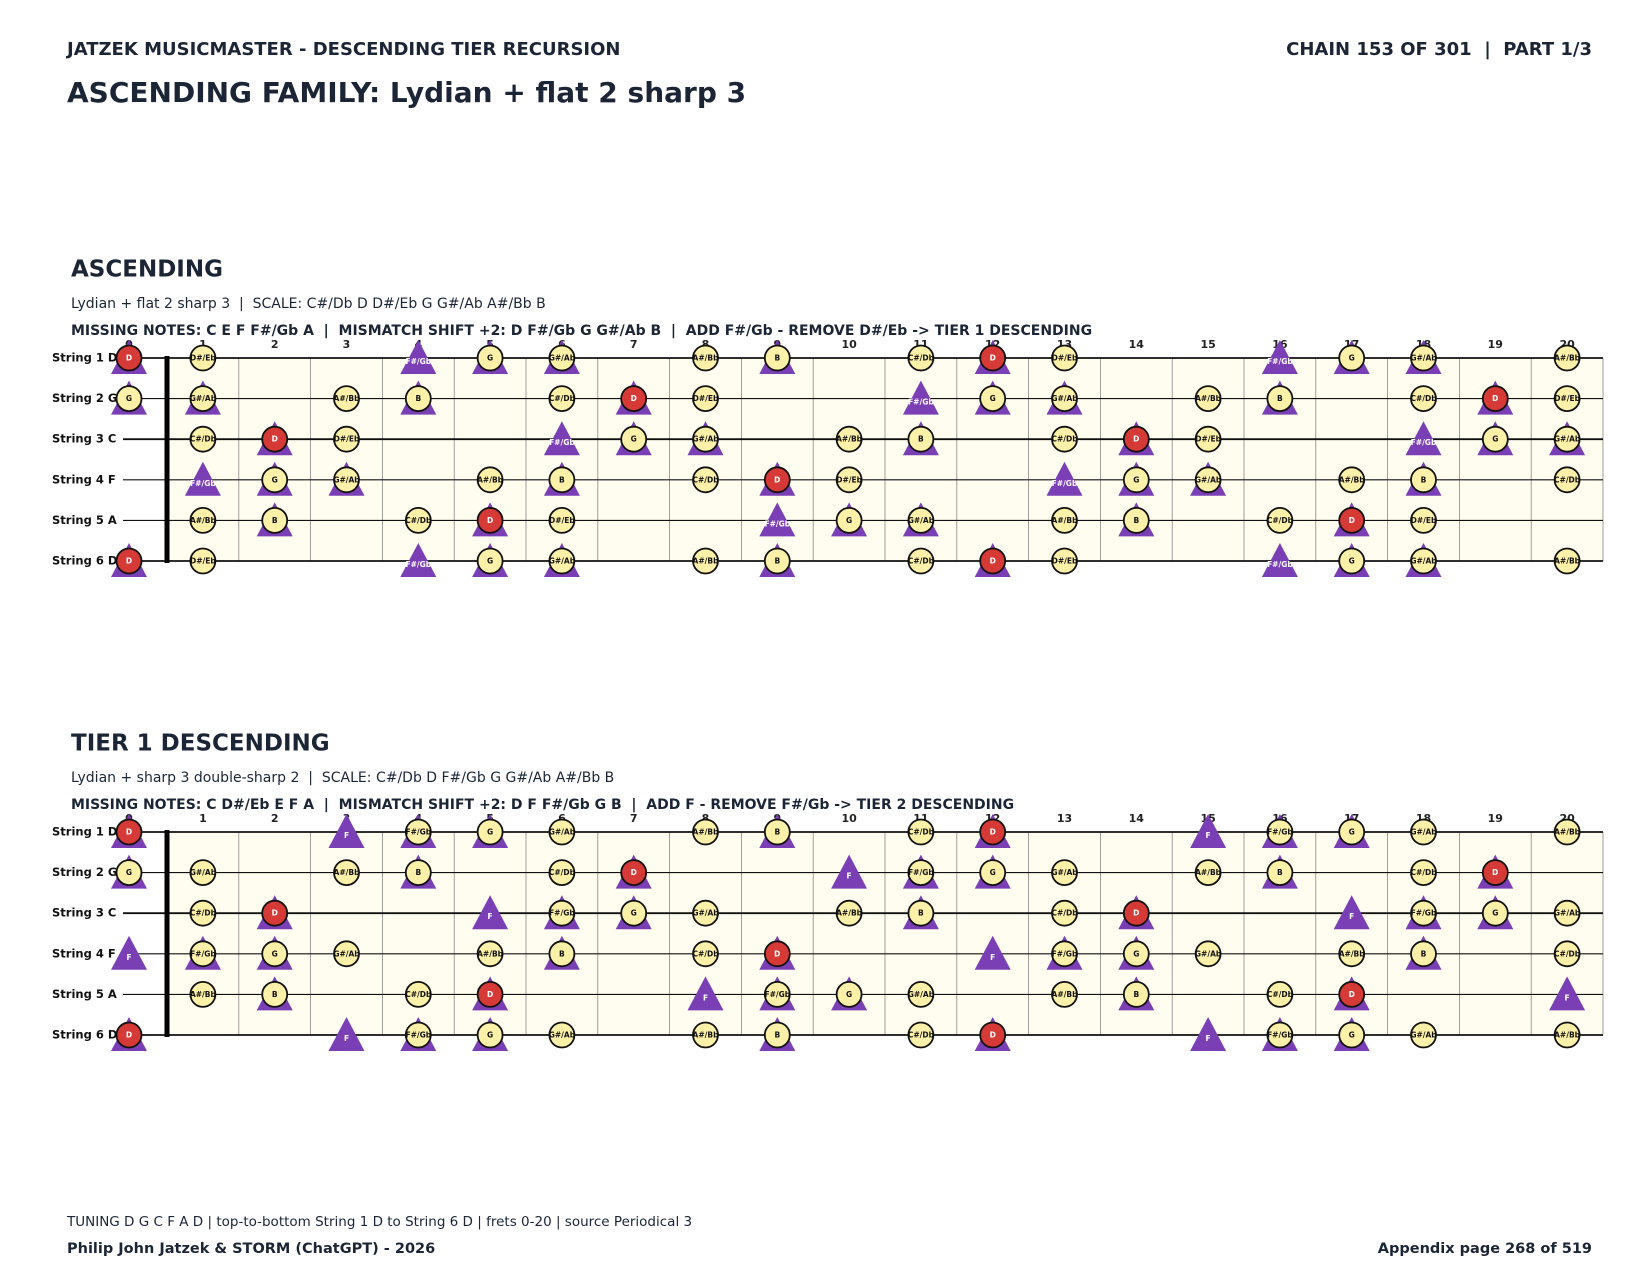 The image size is (1650, 1275). What do you see at coordinates (200, 744) in the screenshot?
I see `section-heading: TIER 1 DESCENDING` at bounding box center [200, 744].